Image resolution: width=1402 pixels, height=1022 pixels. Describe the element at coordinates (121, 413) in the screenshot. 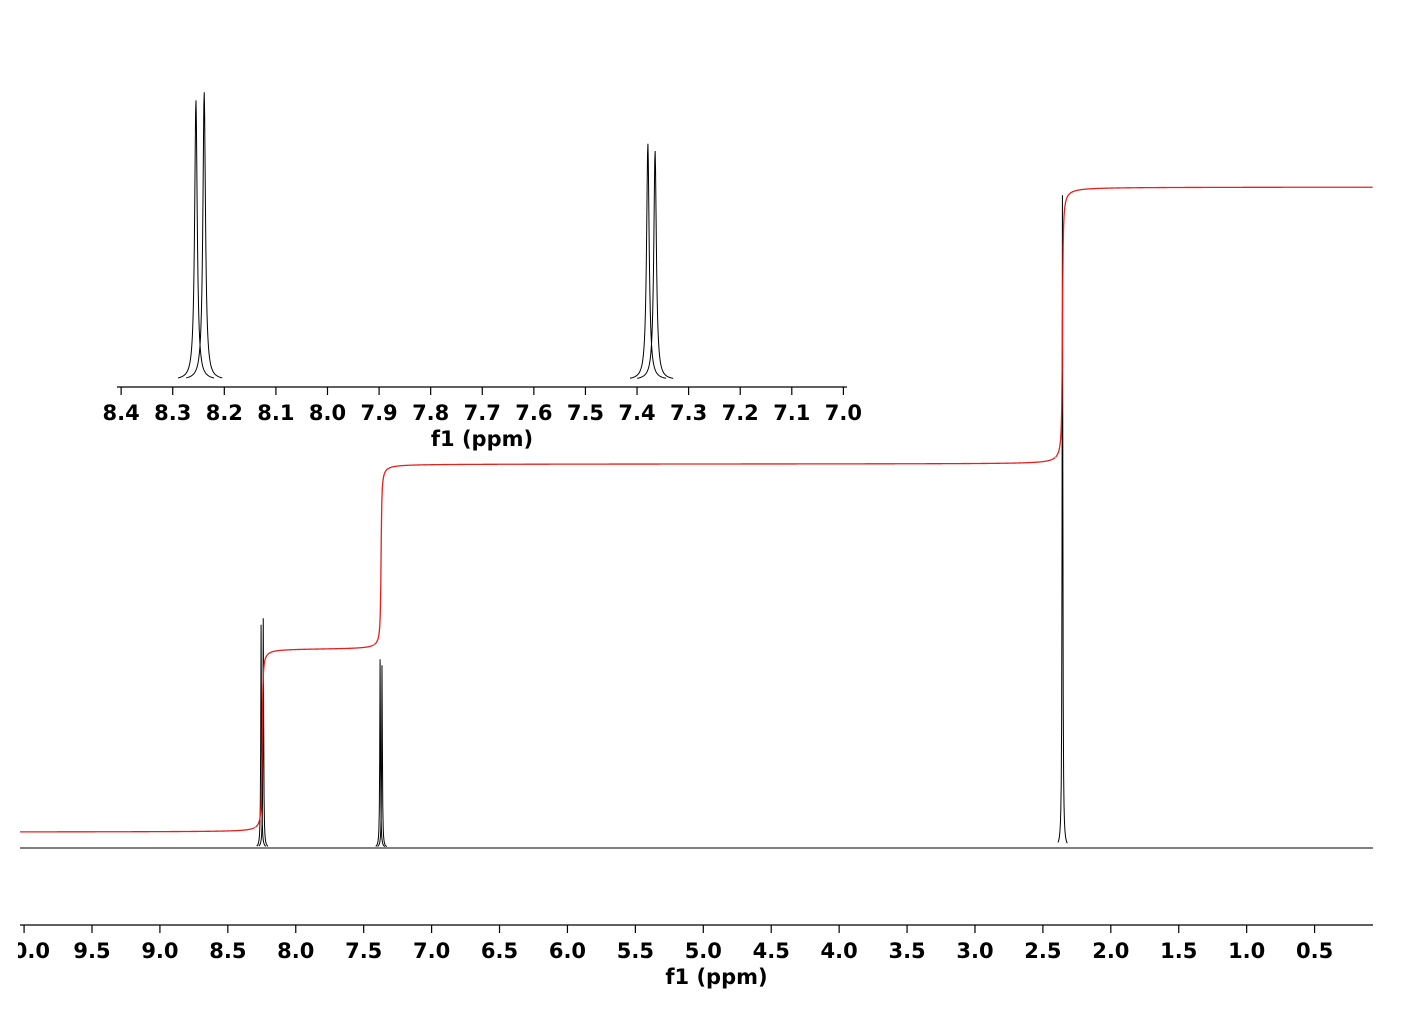

I see `x-tick-label: 8.4` at that location.